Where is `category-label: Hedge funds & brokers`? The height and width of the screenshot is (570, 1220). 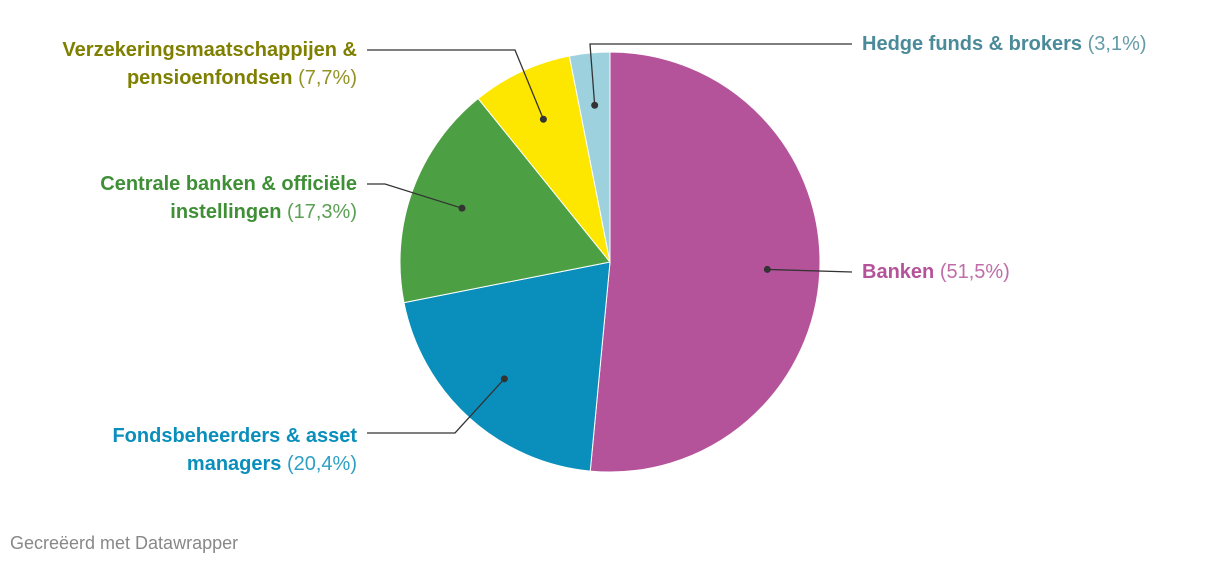 category-label: Hedge funds & brokers is located at coordinates (972, 44).